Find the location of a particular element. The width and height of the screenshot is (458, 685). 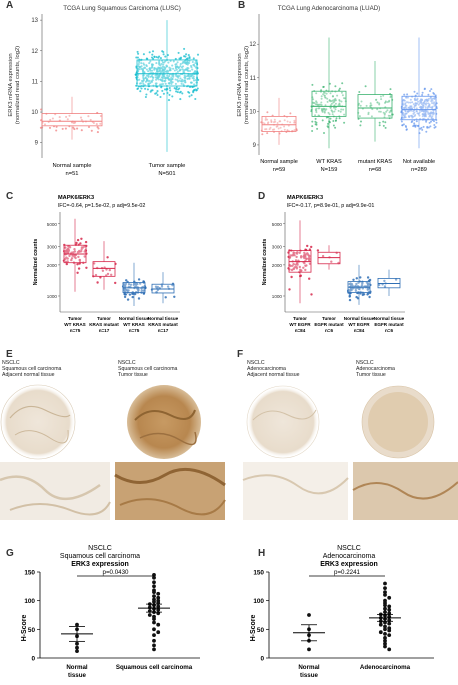

ylabel-line2-b: (normalized read counts, log2) is located at coordinates (247, 85).